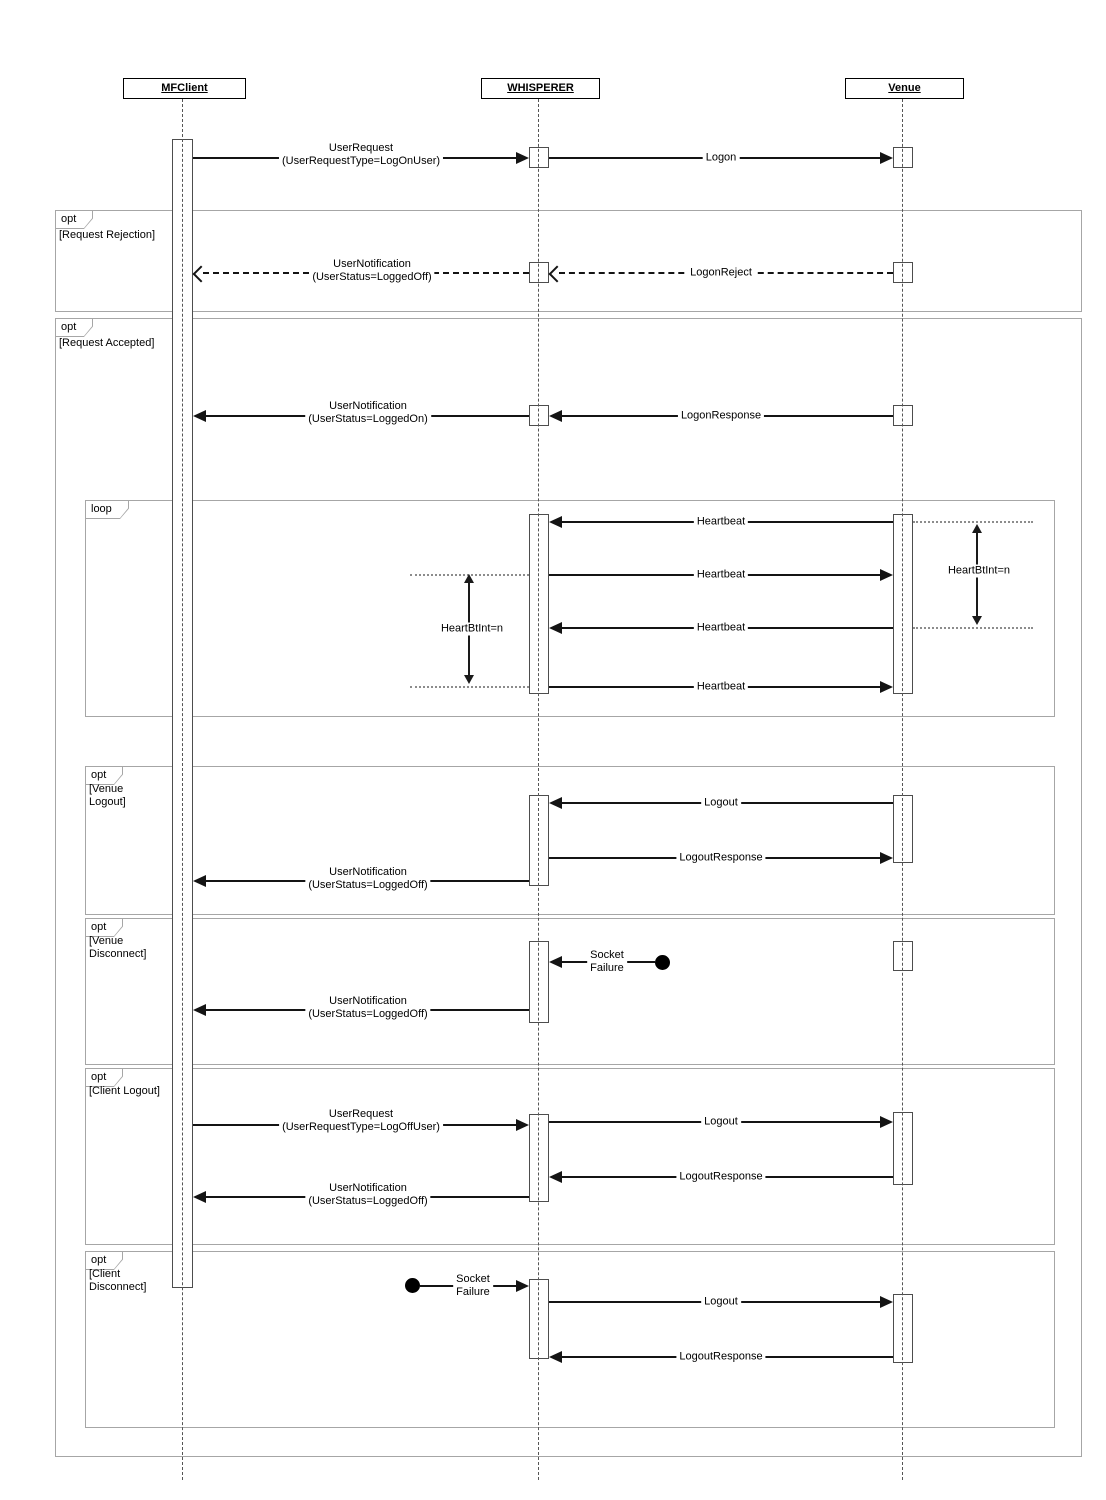  What do you see at coordinates (570, 840) in the screenshot?
I see `fragment-venue-logout` at bounding box center [570, 840].